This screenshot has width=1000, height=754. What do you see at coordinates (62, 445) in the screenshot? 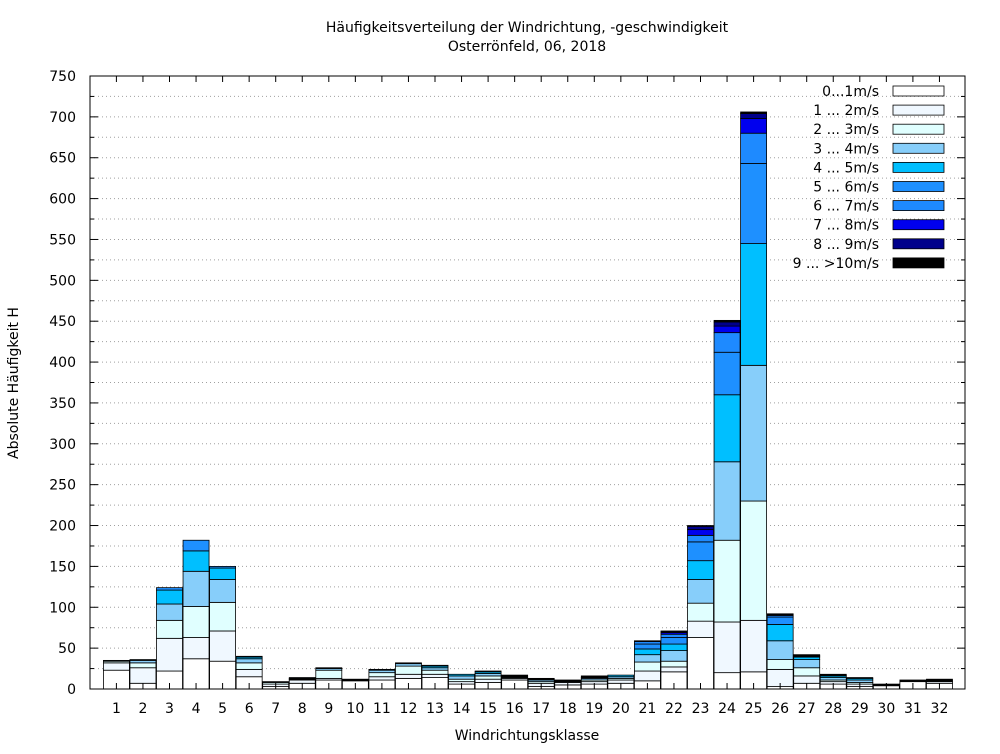
I see `y-tick-label: 300` at bounding box center [62, 445].